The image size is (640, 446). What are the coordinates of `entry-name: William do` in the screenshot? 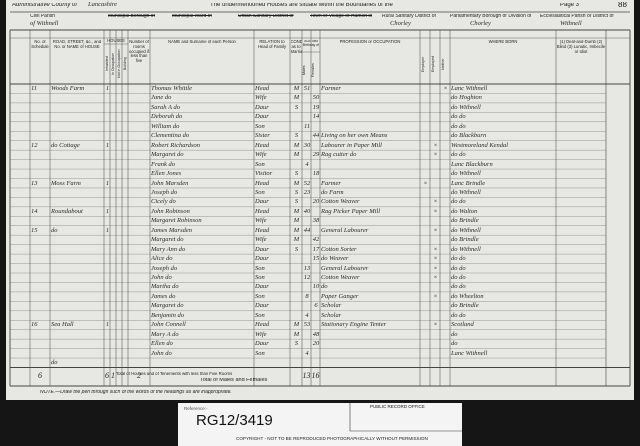 It's located at (165, 126).